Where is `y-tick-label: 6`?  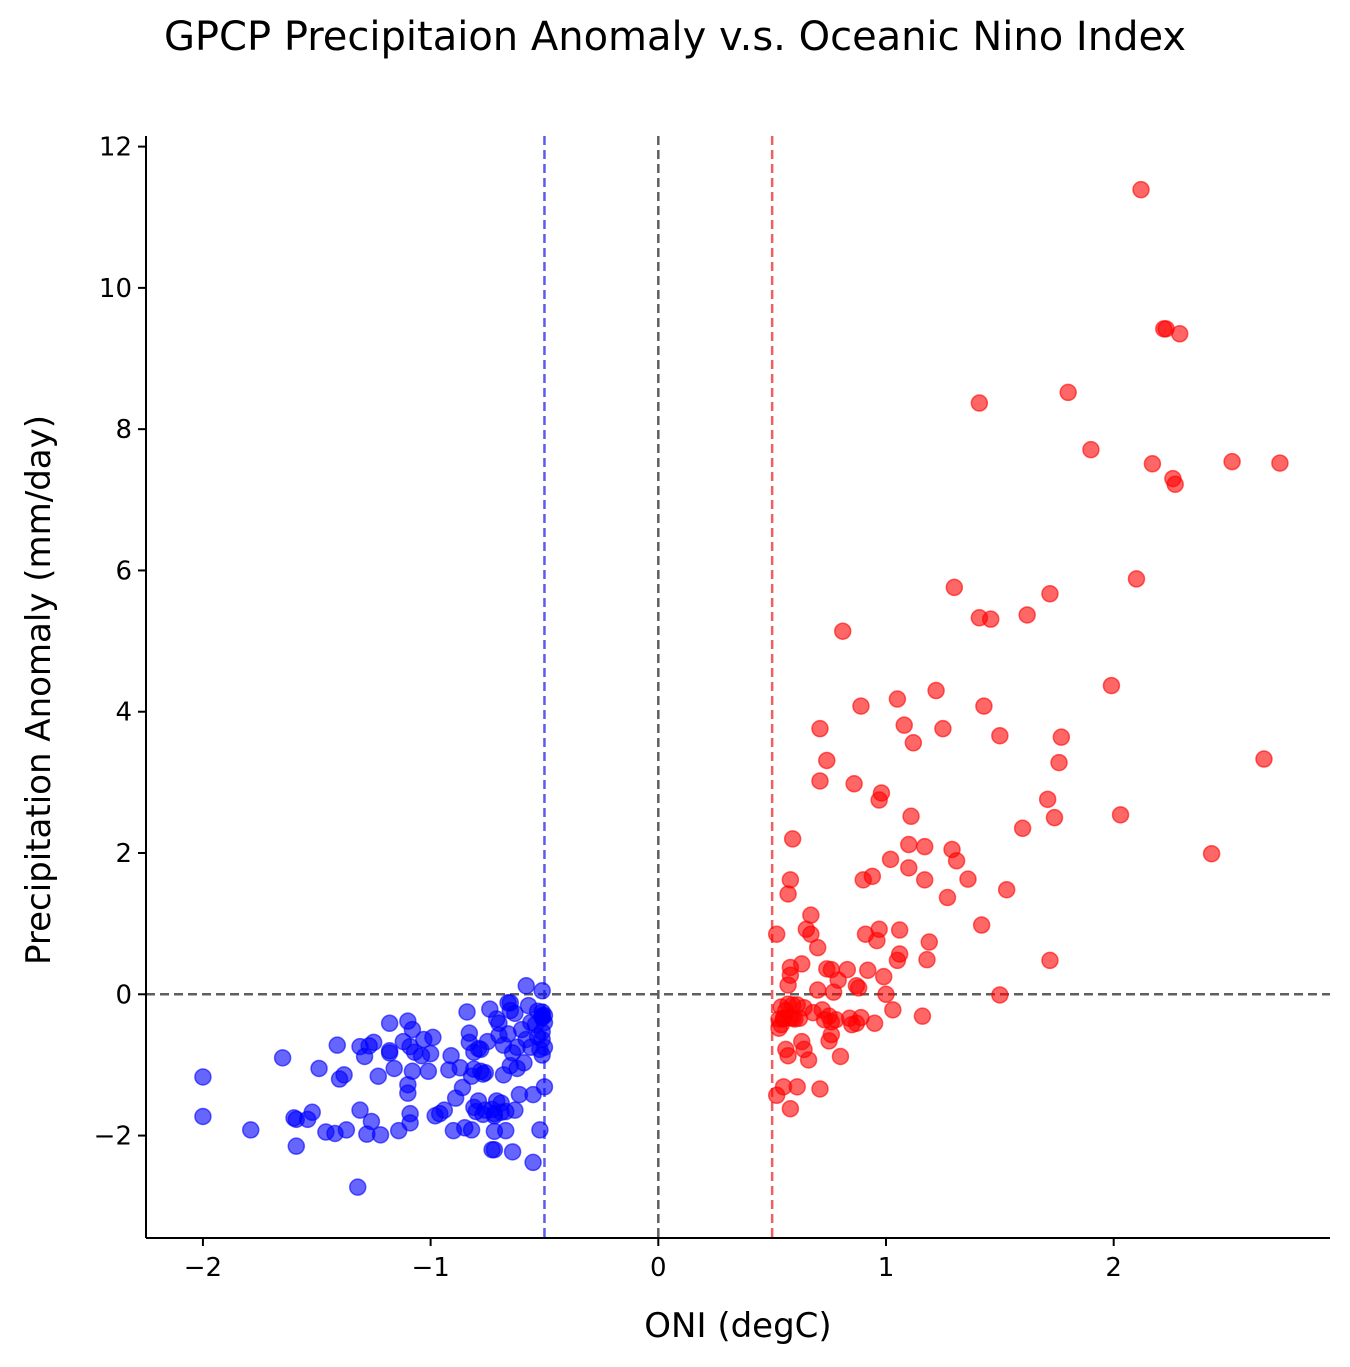 y-tick-label: 6 is located at coordinates (123, 571).